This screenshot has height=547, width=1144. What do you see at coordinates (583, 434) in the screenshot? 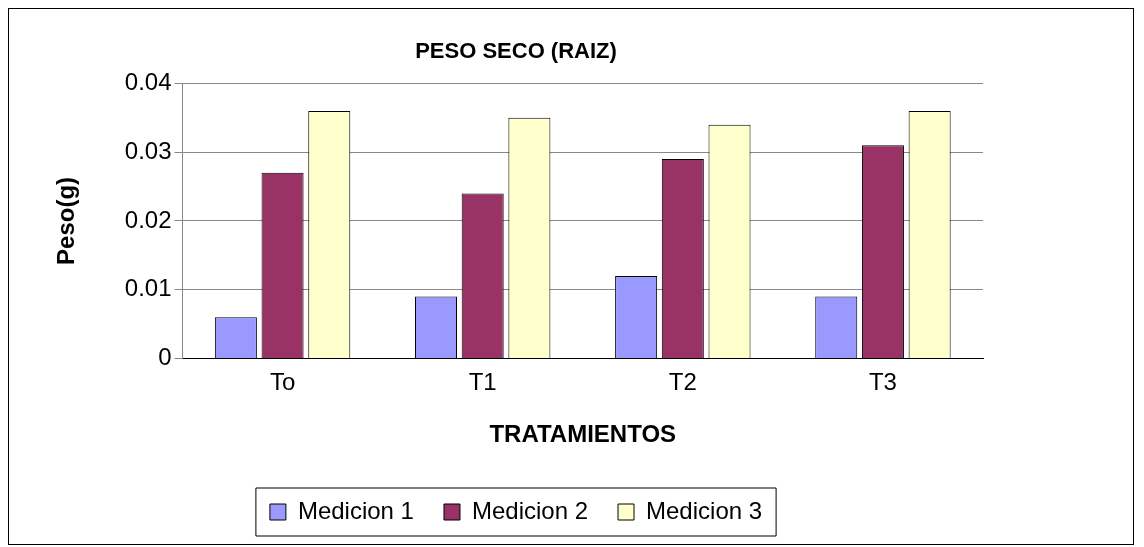
I see `x-axis-title: TRATAMIENTOS` at bounding box center [583, 434].